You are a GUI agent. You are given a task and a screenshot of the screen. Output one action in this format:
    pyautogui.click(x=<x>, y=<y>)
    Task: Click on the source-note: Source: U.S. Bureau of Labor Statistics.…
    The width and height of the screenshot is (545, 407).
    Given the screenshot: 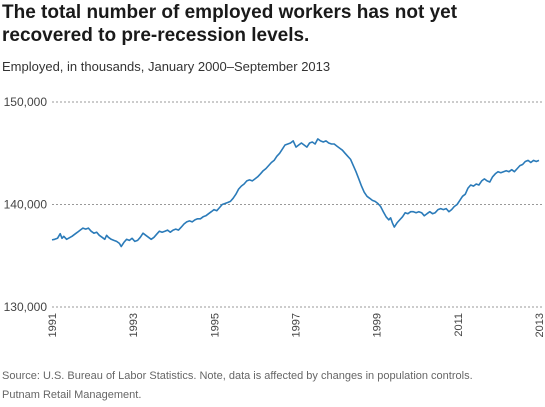 What is the action you would take?
    pyautogui.click(x=237, y=376)
    